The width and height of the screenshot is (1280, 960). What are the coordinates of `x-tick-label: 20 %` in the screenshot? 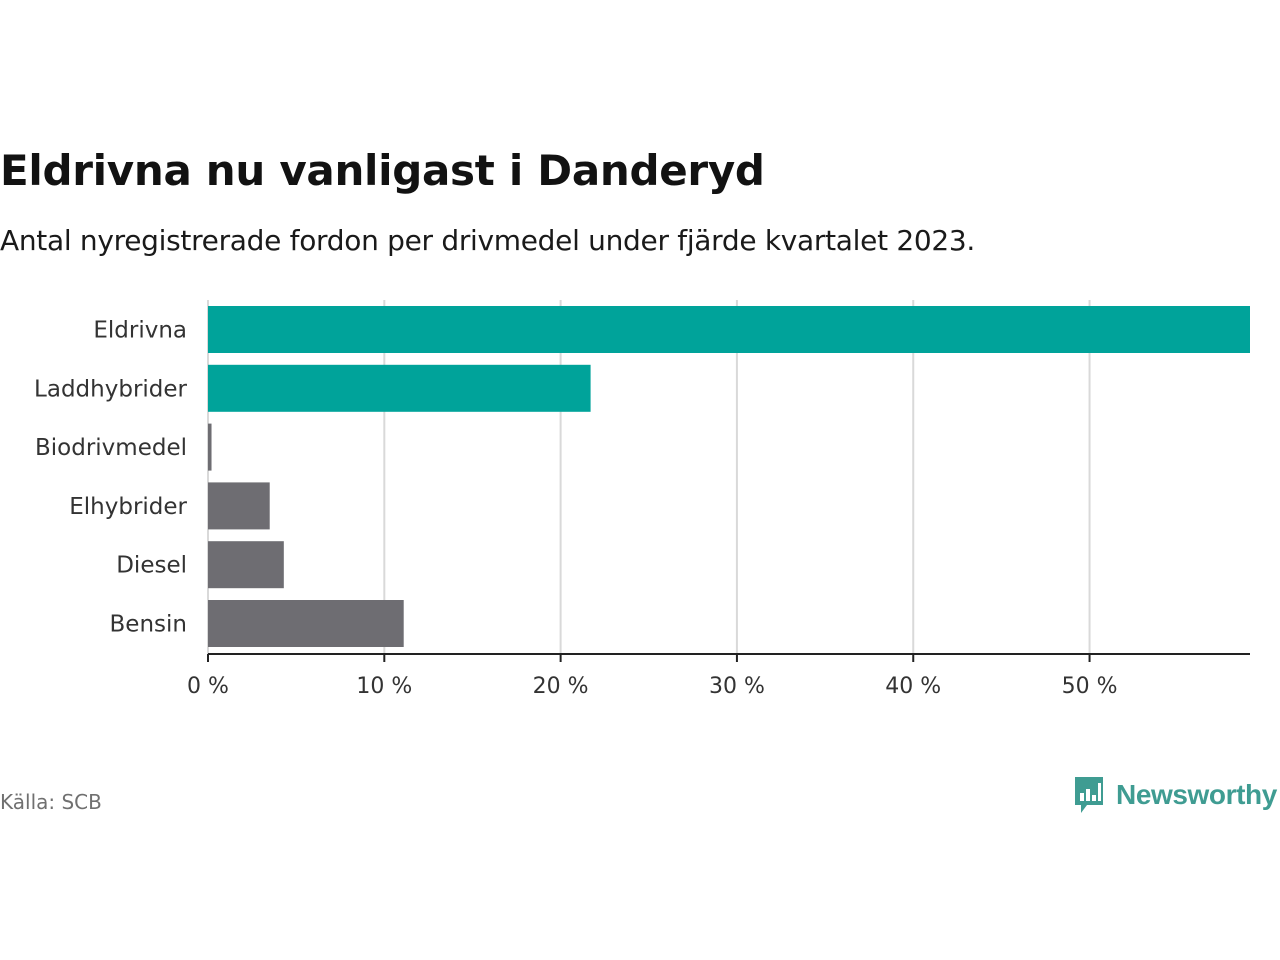 It's located at (561, 686).